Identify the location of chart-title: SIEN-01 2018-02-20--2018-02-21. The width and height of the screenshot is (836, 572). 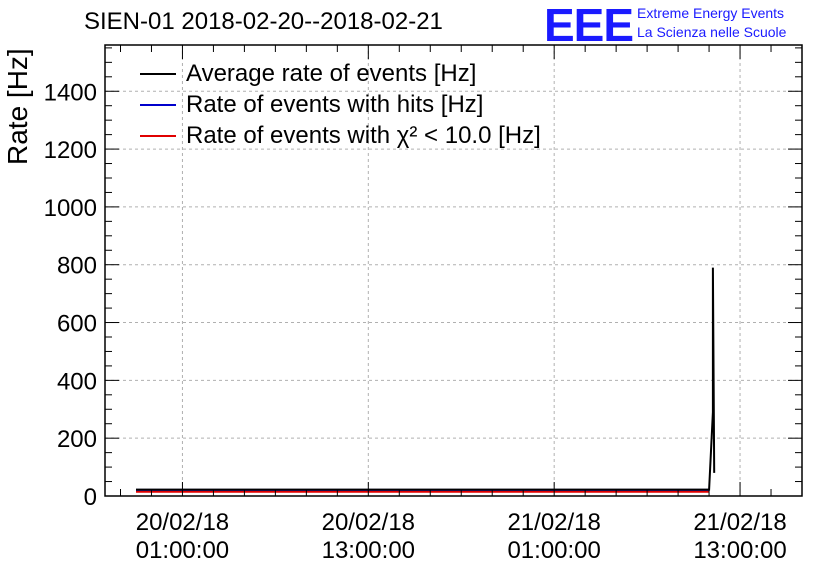
(263, 21).